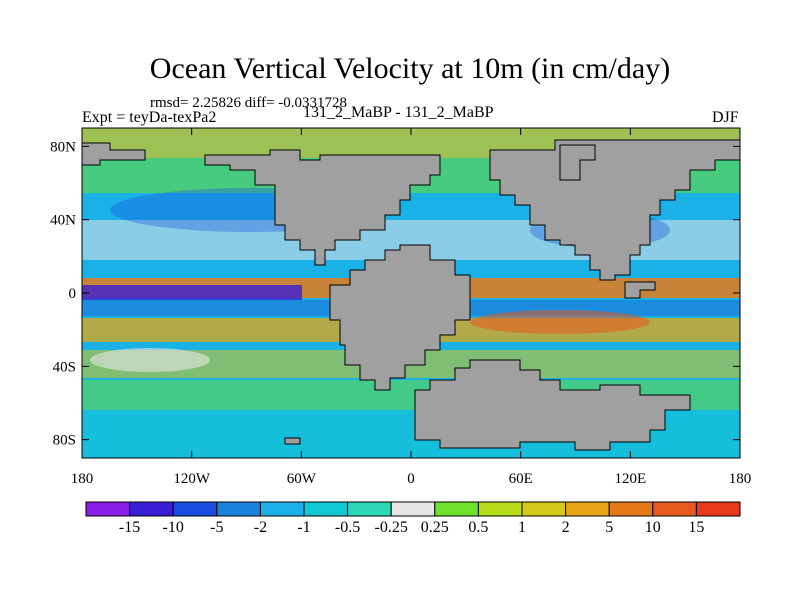  What do you see at coordinates (630, 479) in the screenshot?
I see `x-tick-label: 120E` at bounding box center [630, 479].